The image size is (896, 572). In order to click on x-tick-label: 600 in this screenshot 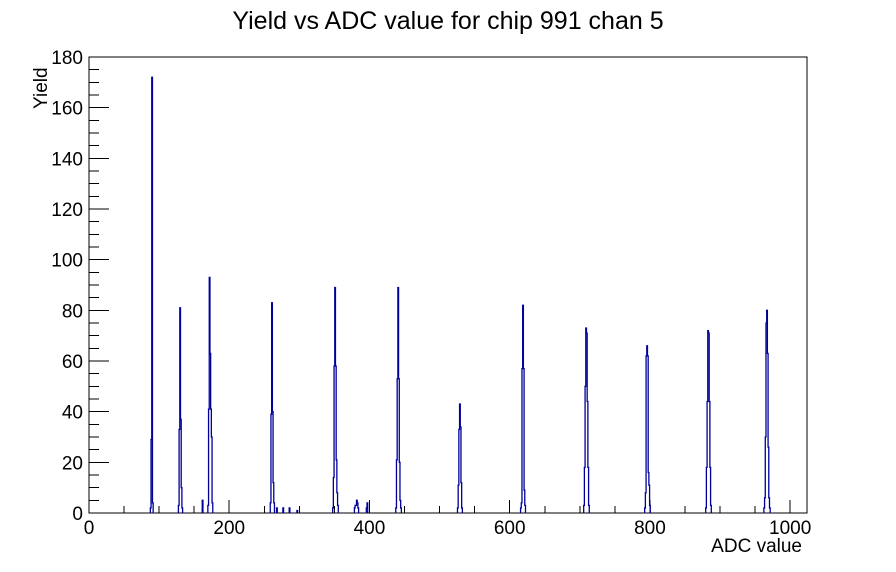, I will do `click(510, 528)`.